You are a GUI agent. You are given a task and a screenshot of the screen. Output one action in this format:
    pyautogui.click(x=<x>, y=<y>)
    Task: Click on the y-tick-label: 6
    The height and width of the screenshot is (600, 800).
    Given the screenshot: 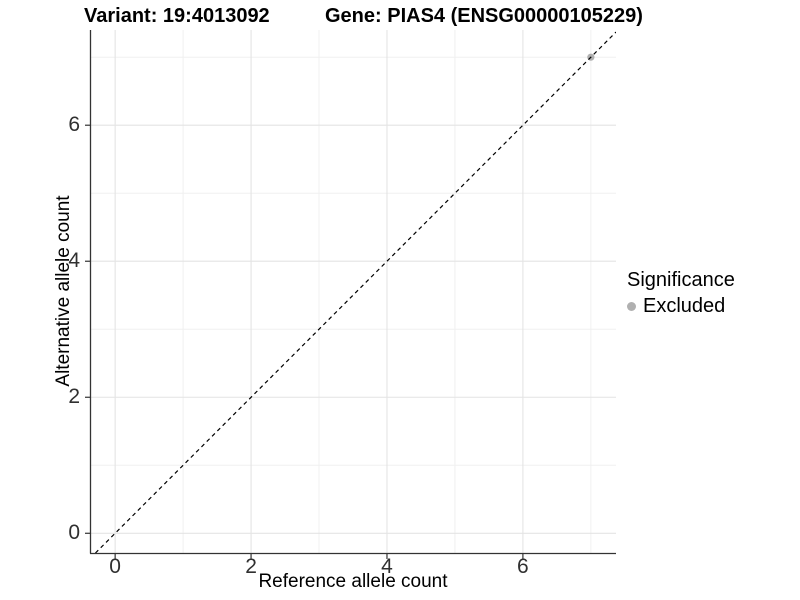 What is the action you would take?
    pyautogui.click(x=74, y=125)
    